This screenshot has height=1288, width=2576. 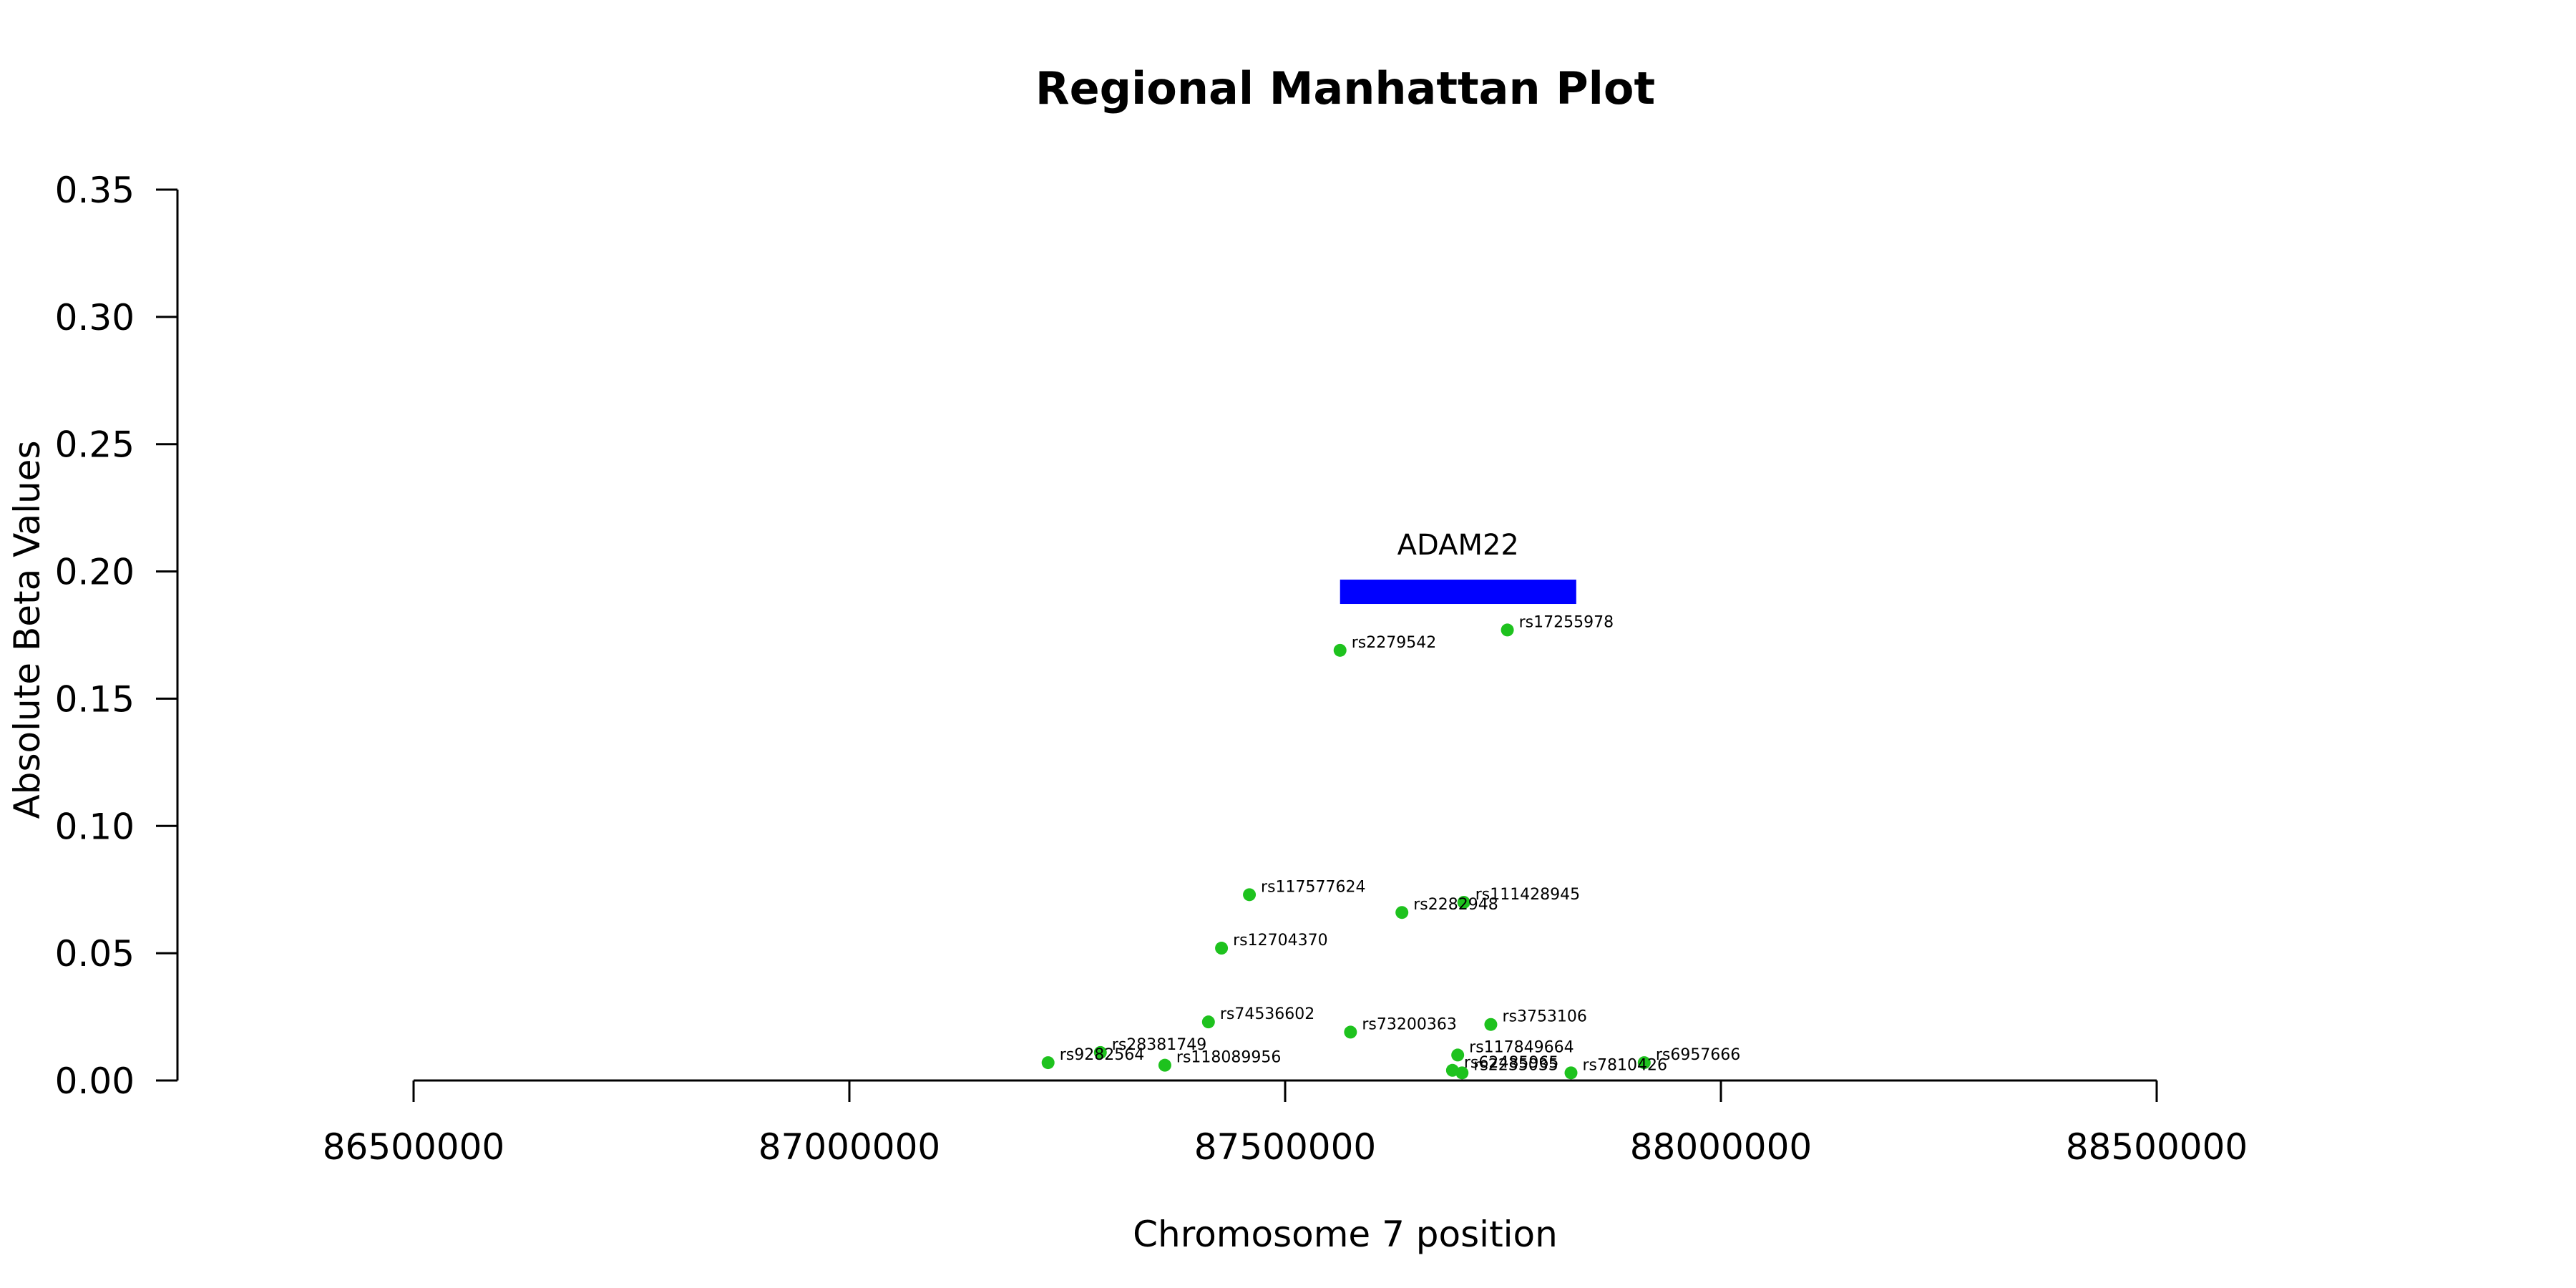 I want to click on snp-label: rs74536602, so click(x=1267, y=1014).